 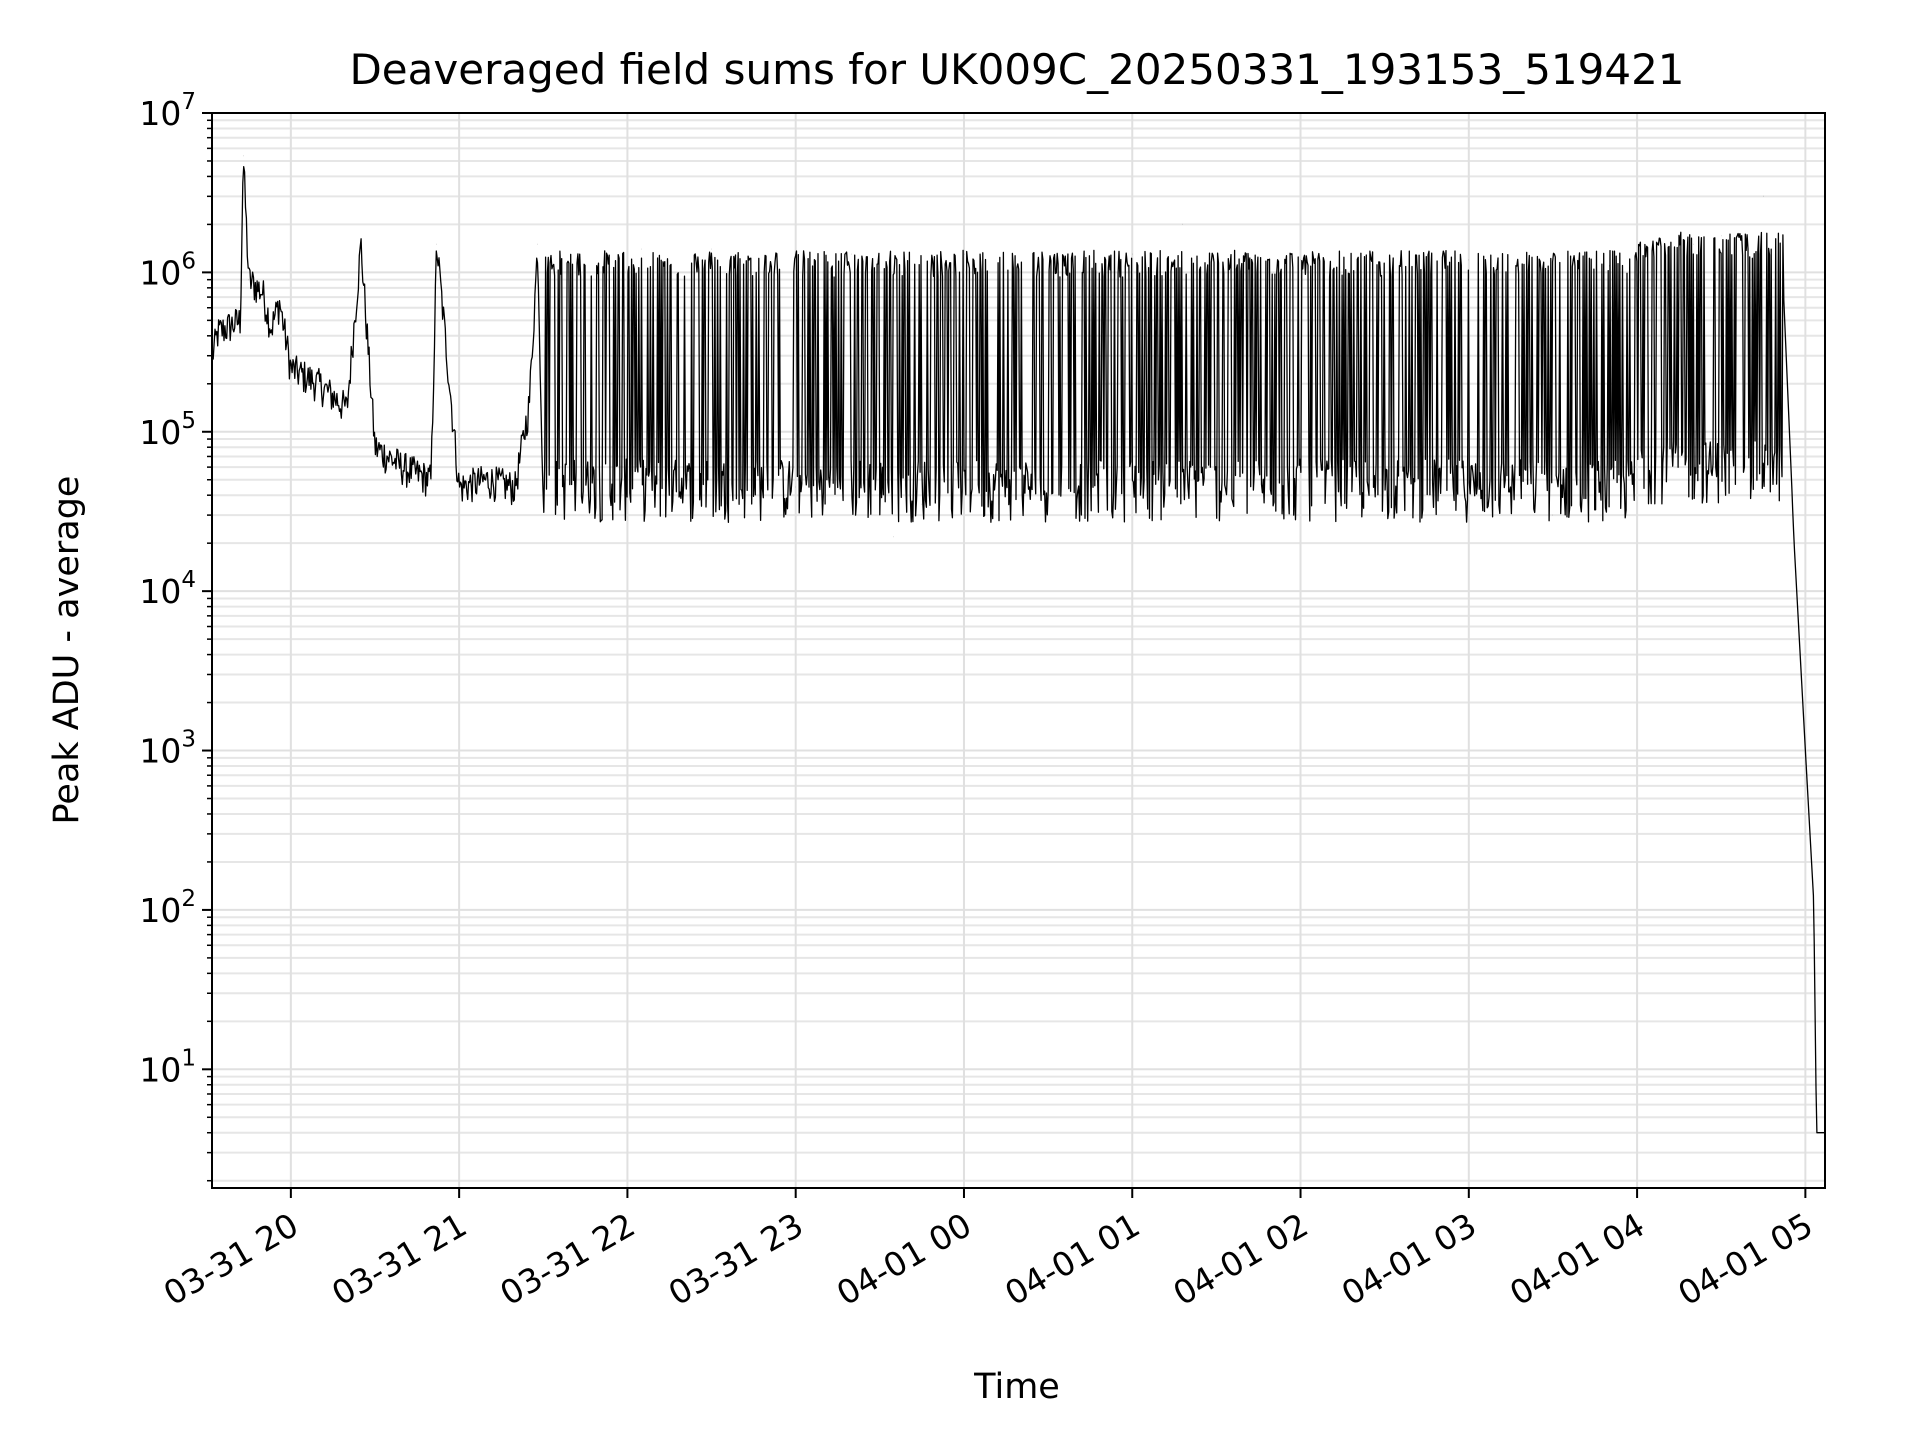 What do you see at coordinates (67, 650) in the screenshot?
I see `y-axis-label: Peak ADU - average` at bounding box center [67, 650].